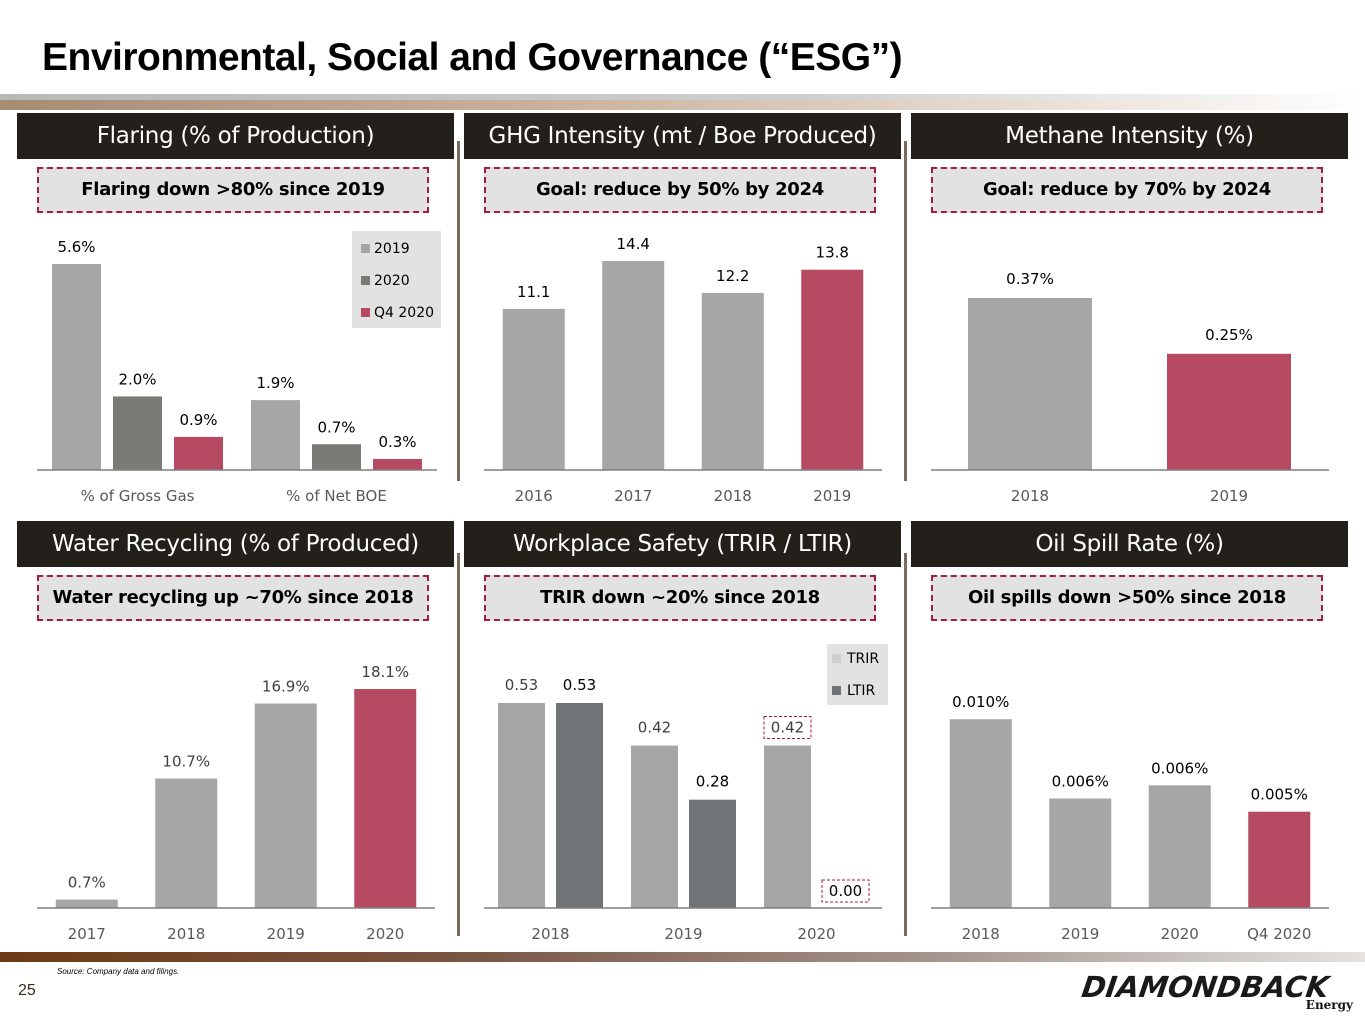 The height and width of the screenshot is (1024, 1365). What do you see at coordinates (533, 292) in the screenshot?
I see `data-label: 11.1` at bounding box center [533, 292].